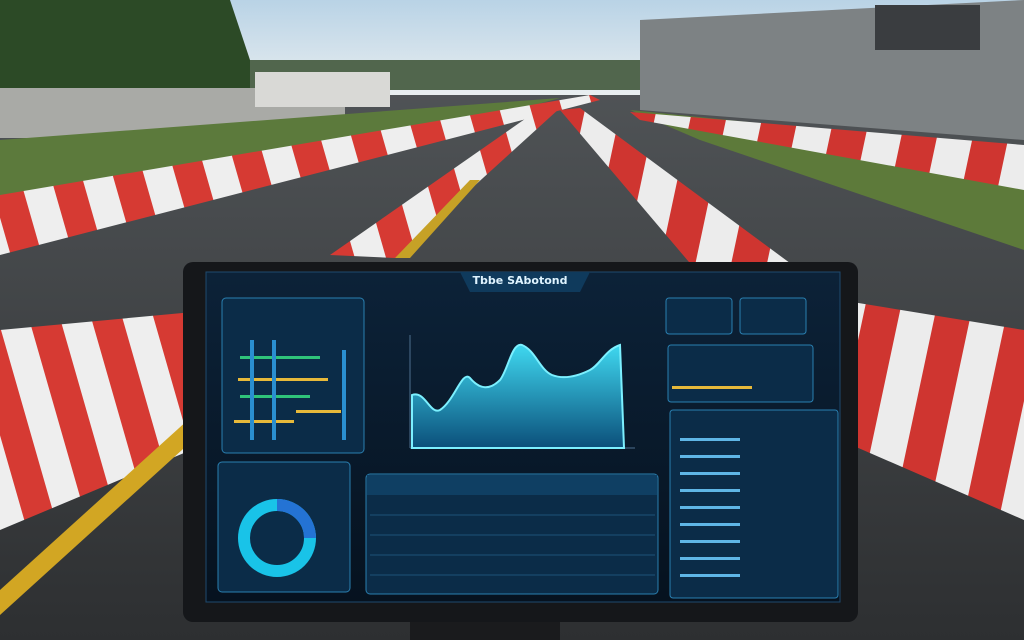 This screenshot has width=1024, height=640. What do you see at coordinates (296, 519) in the screenshot?
I see `donut-segment` at bounding box center [296, 519].